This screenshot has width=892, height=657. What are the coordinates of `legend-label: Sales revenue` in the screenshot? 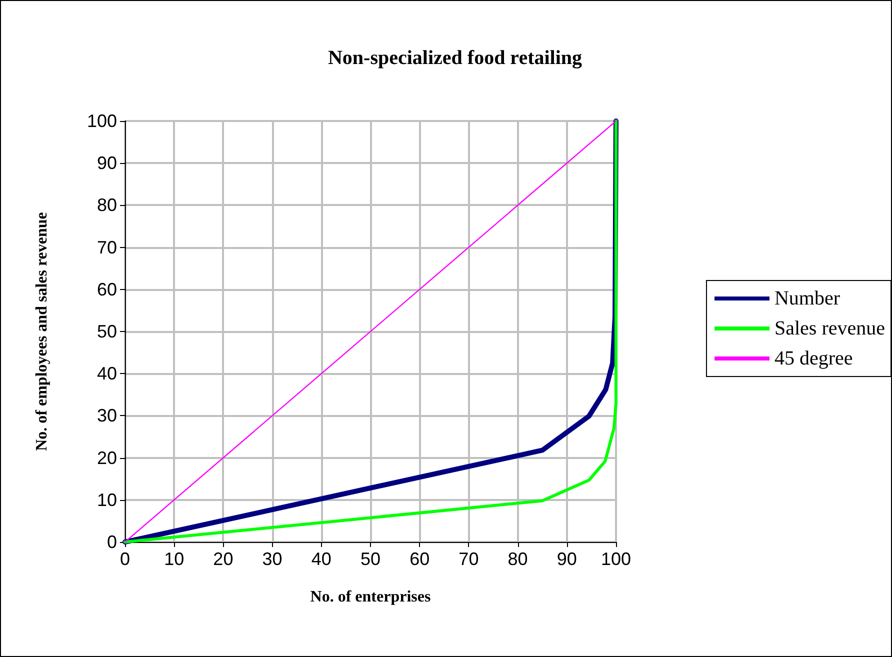 It's located at (830, 329).